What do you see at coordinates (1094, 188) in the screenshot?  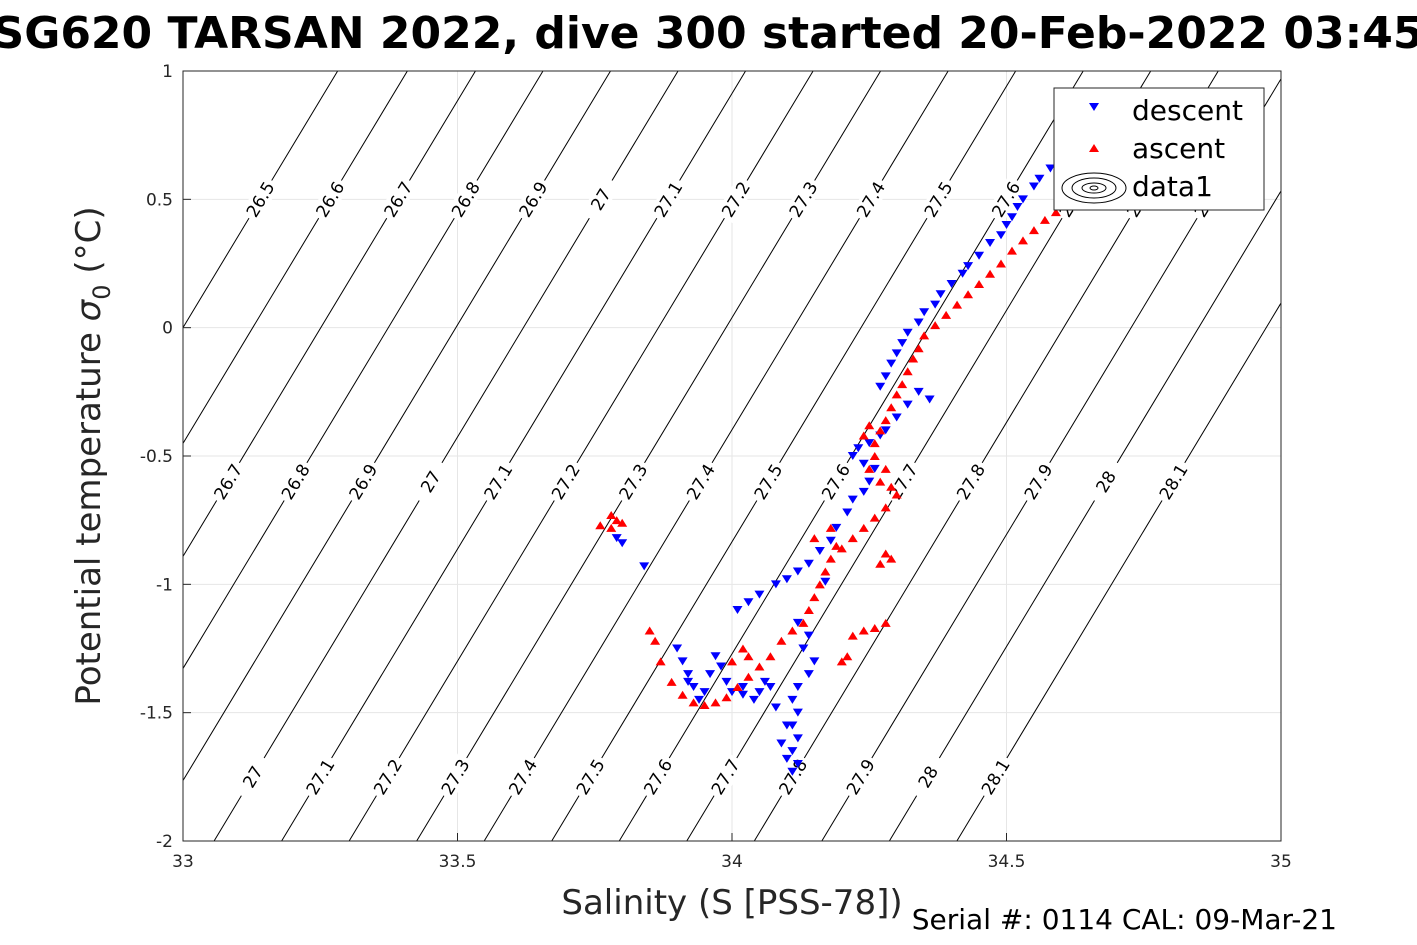 I see `legend-contour-icon` at bounding box center [1094, 188].